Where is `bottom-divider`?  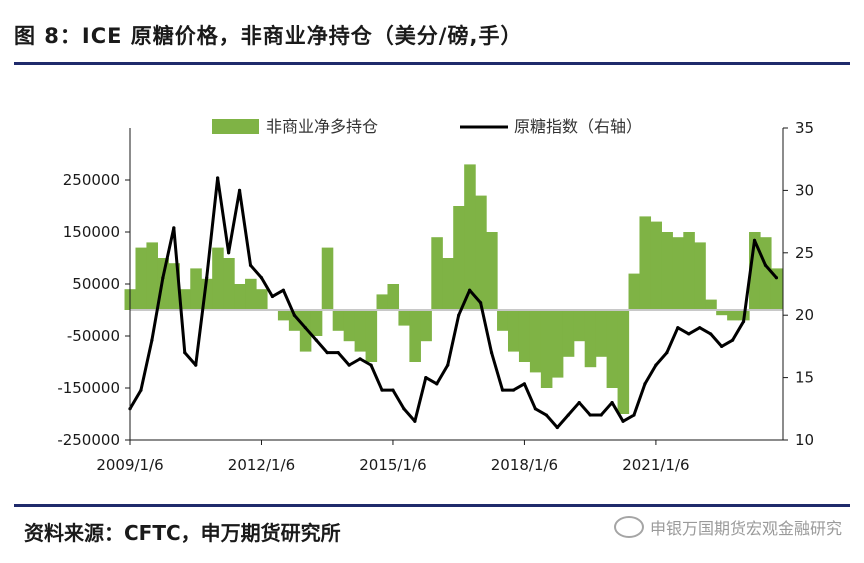
bottom-divider is located at coordinates (432, 505).